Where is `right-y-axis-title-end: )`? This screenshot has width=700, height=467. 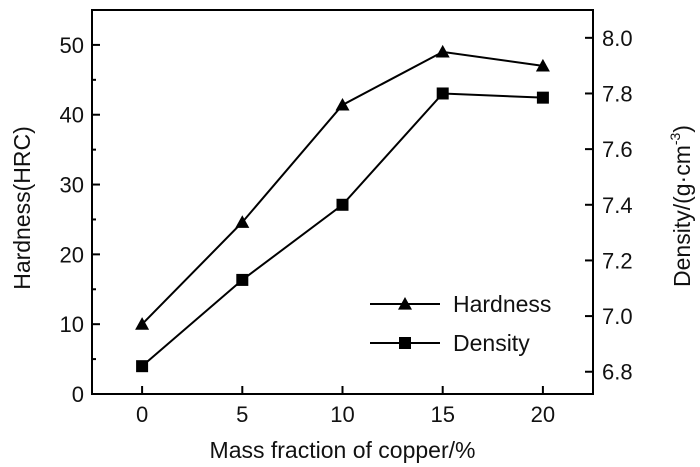
right-y-axis-title-end: ) is located at coordinates (682, 129).